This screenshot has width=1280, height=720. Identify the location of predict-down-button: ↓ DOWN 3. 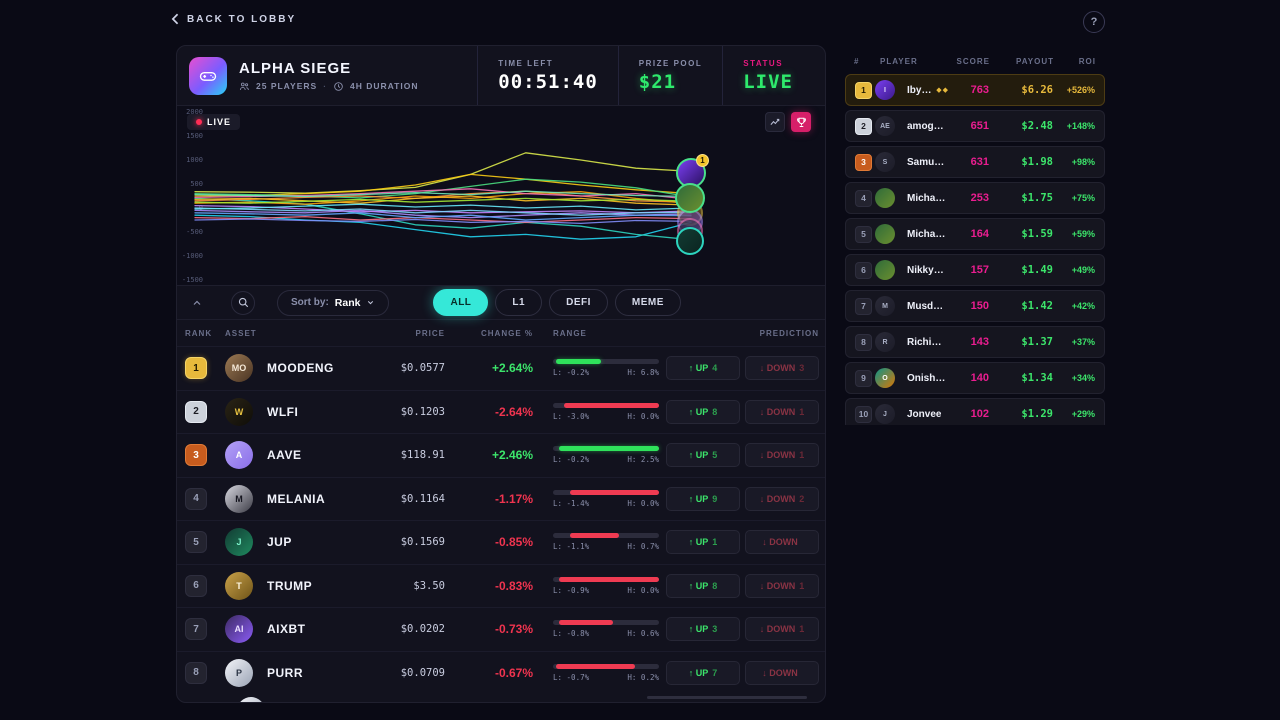
(782, 368).